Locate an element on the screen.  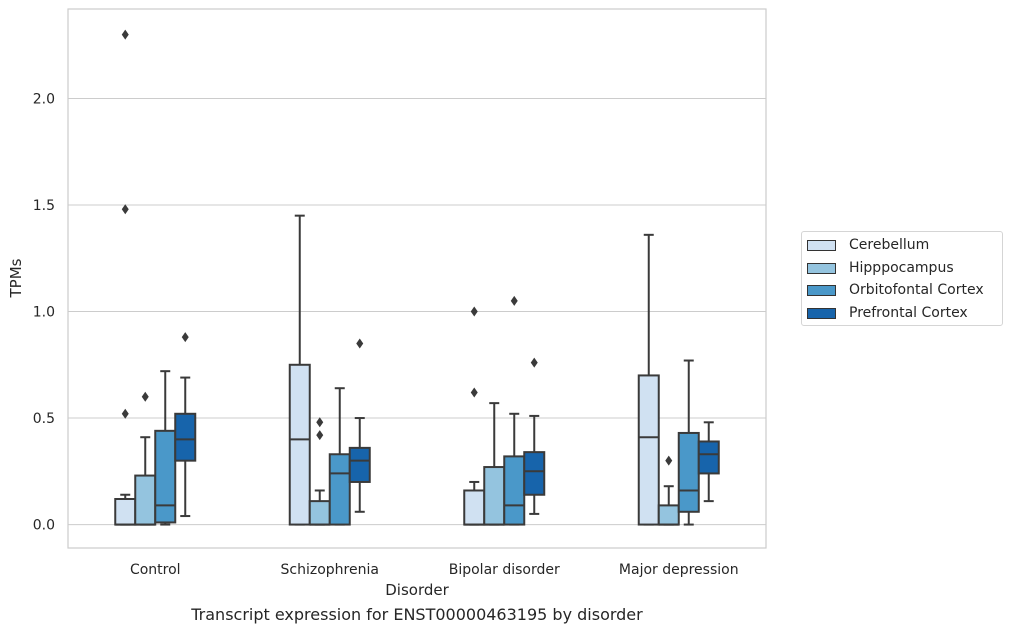
legend-item-hippocampus: Hipppocampus is located at coordinates (880, 268).